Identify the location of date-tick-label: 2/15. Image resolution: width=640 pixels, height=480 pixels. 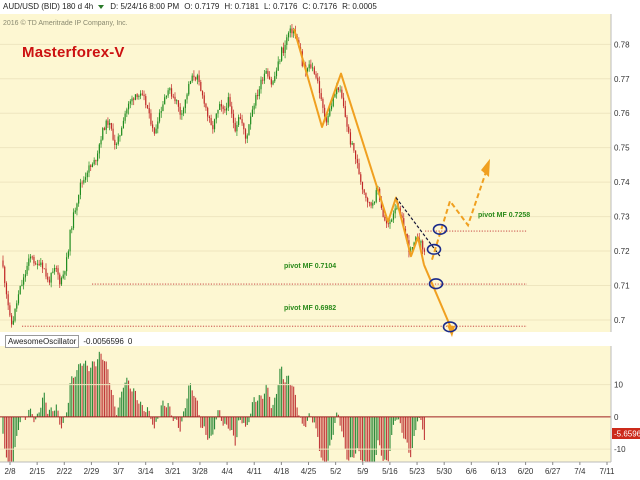
(37, 471).